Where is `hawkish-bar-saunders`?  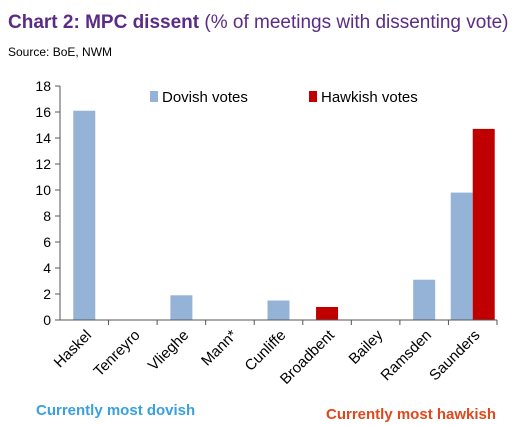 hawkish-bar-saunders is located at coordinates (483, 224).